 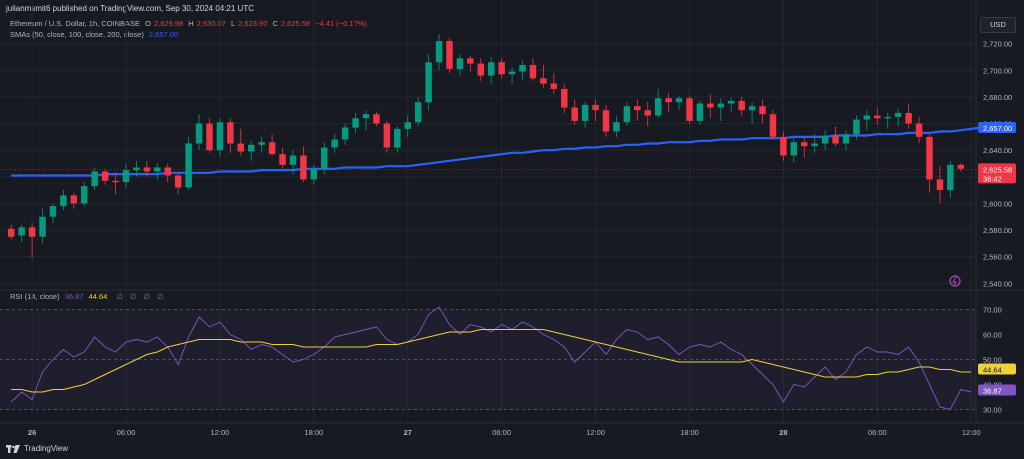 I want to click on rsi-ma-line, so click(x=491, y=361).